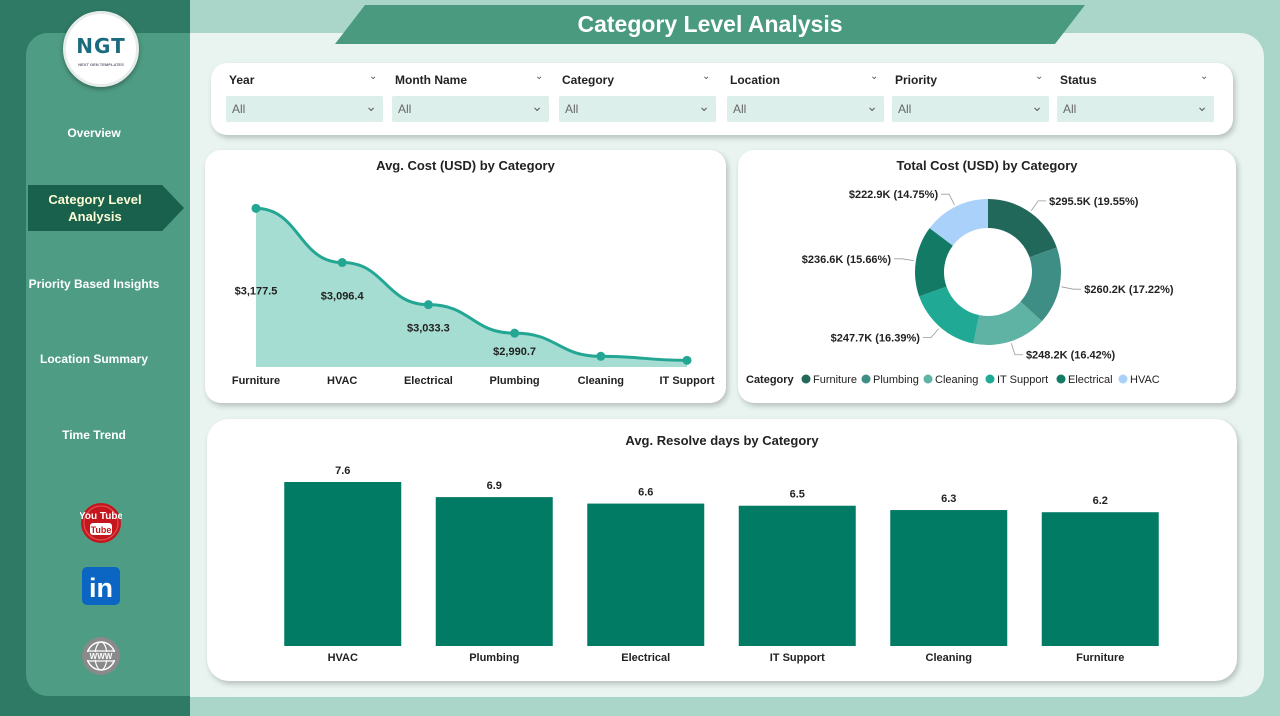  I want to click on legend-item: Plumbing, so click(896, 380).